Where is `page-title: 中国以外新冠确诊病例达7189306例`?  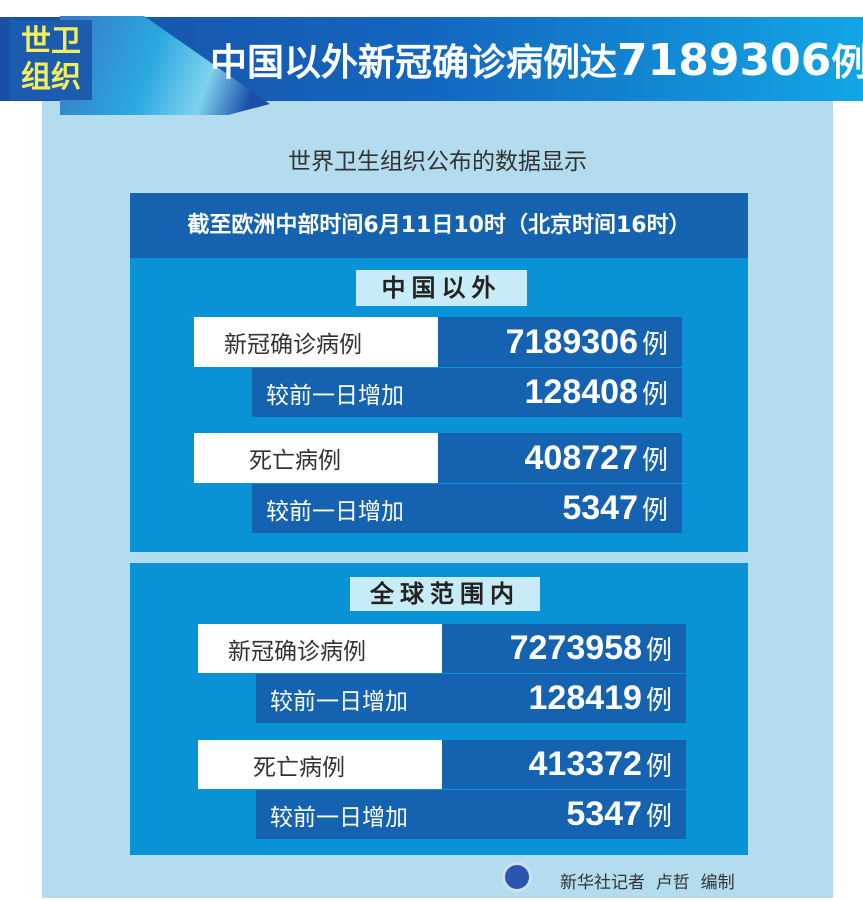 page-title: 中国以外新冠确诊病例达7189306例 is located at coordinates (536, 59).